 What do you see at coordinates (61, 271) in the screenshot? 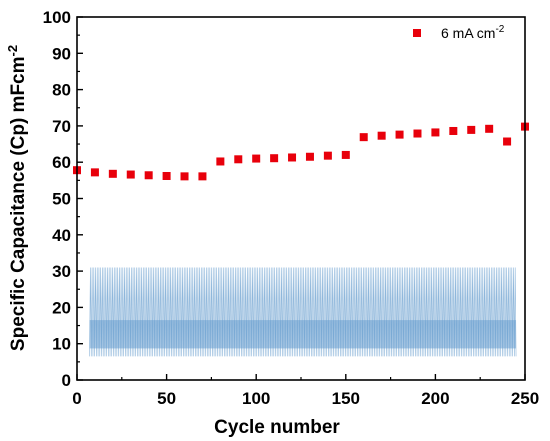
I see `y-tick-label: 30` at bounding box center [61, 271].